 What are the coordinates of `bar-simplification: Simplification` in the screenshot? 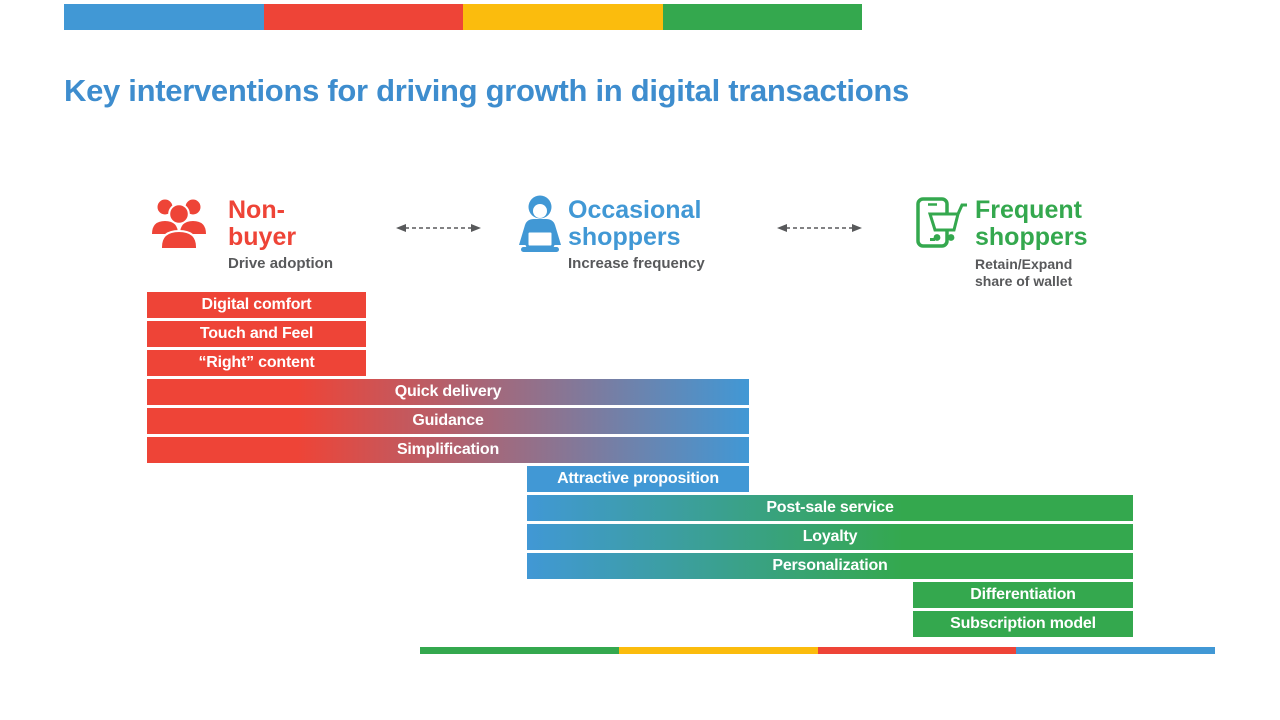 It's located at (448, 450).